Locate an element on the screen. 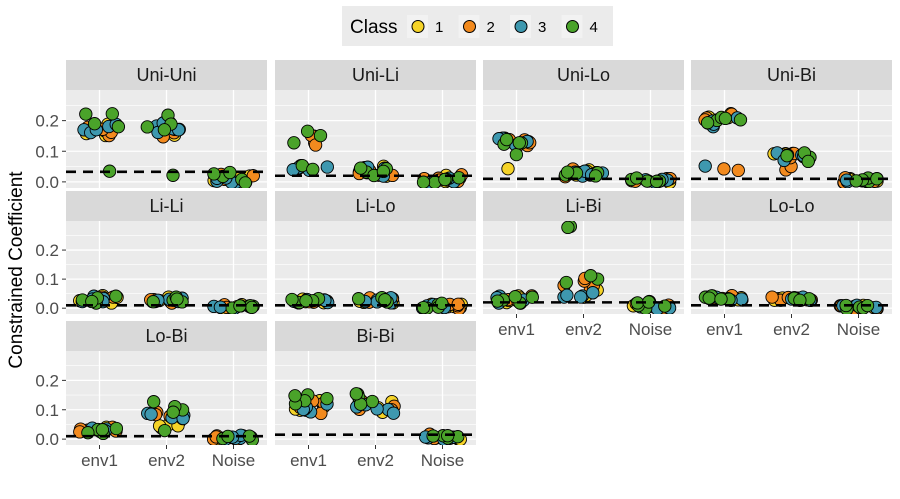 This screenshot has width=900, height=499. panel-uni-bi: Uni-Bi is located at coordinates (791, 124).